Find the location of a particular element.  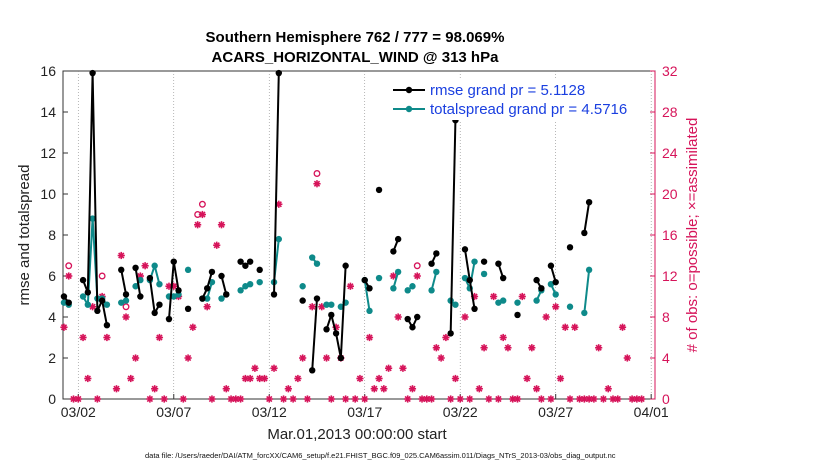

legend-box is located at coordinates (507, 100).